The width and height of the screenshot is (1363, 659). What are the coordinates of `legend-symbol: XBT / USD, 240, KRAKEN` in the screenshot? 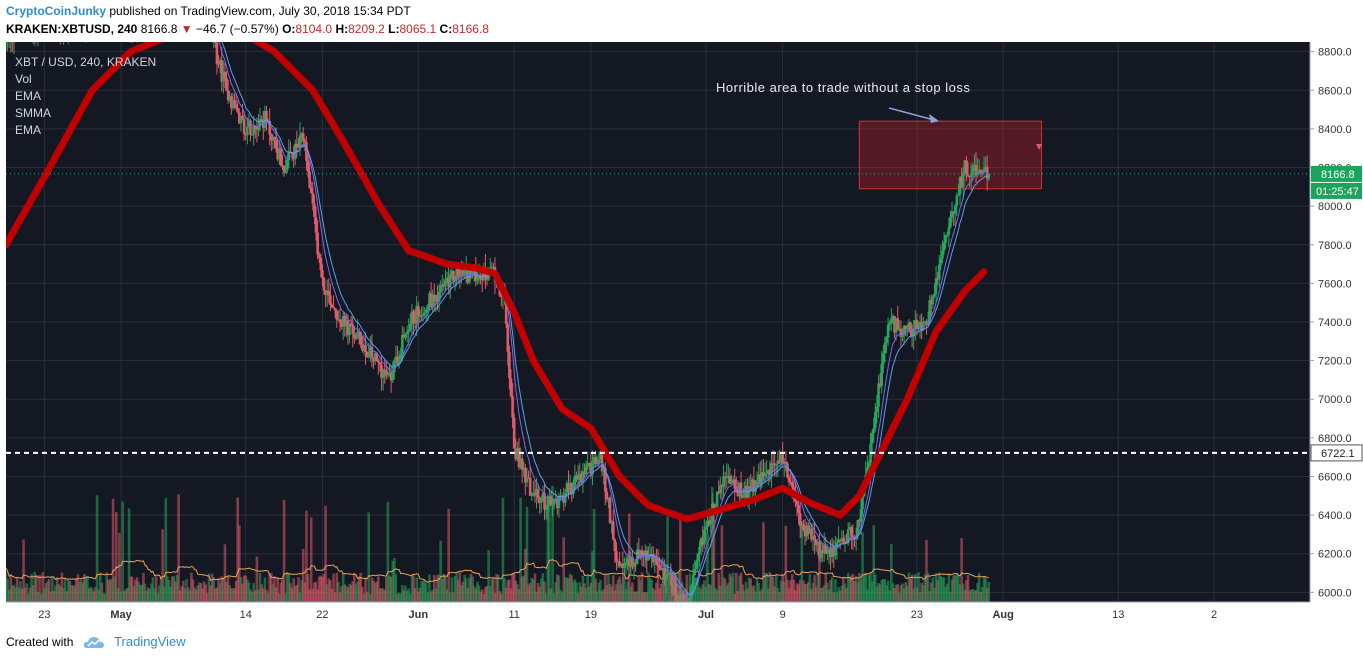 It's located at (86, 62).